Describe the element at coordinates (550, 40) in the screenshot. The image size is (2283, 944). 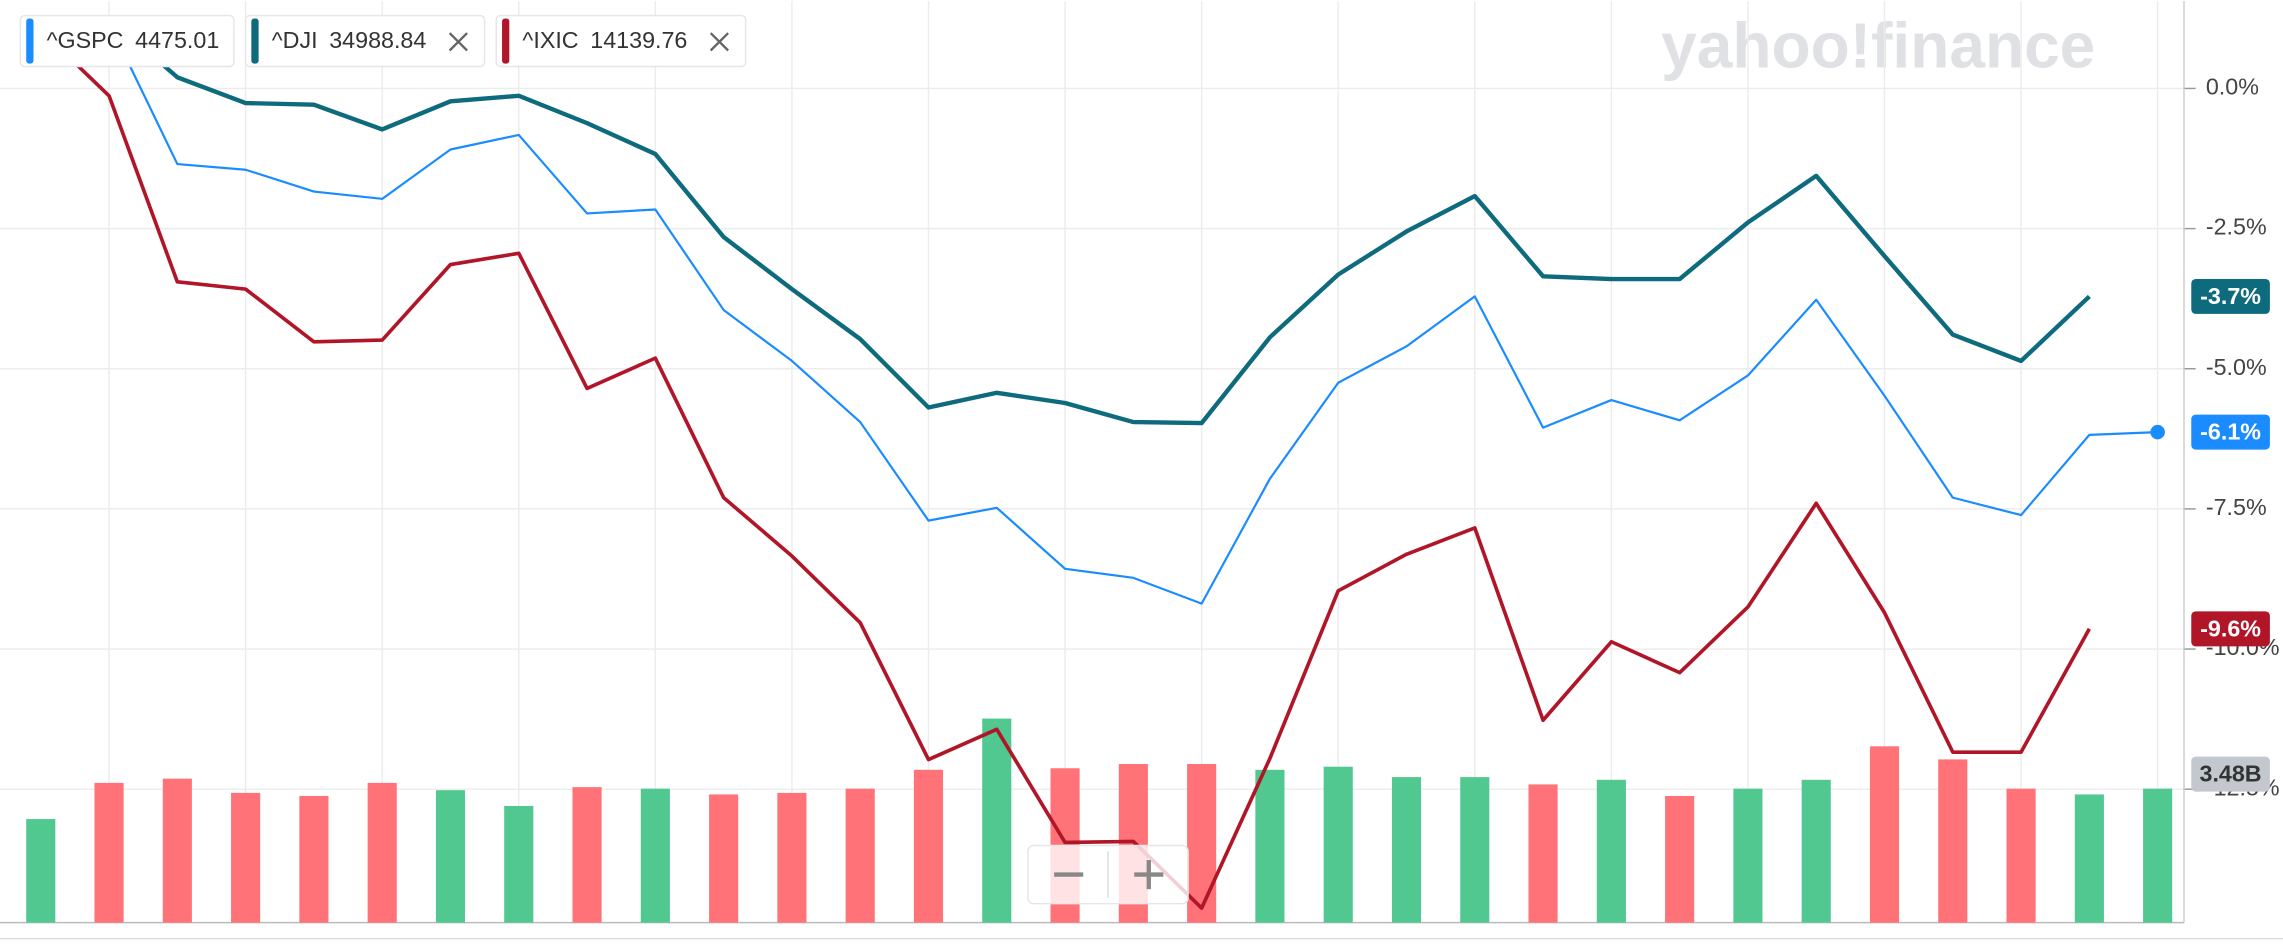
I see `legend-name: ^IXIC` at that location.